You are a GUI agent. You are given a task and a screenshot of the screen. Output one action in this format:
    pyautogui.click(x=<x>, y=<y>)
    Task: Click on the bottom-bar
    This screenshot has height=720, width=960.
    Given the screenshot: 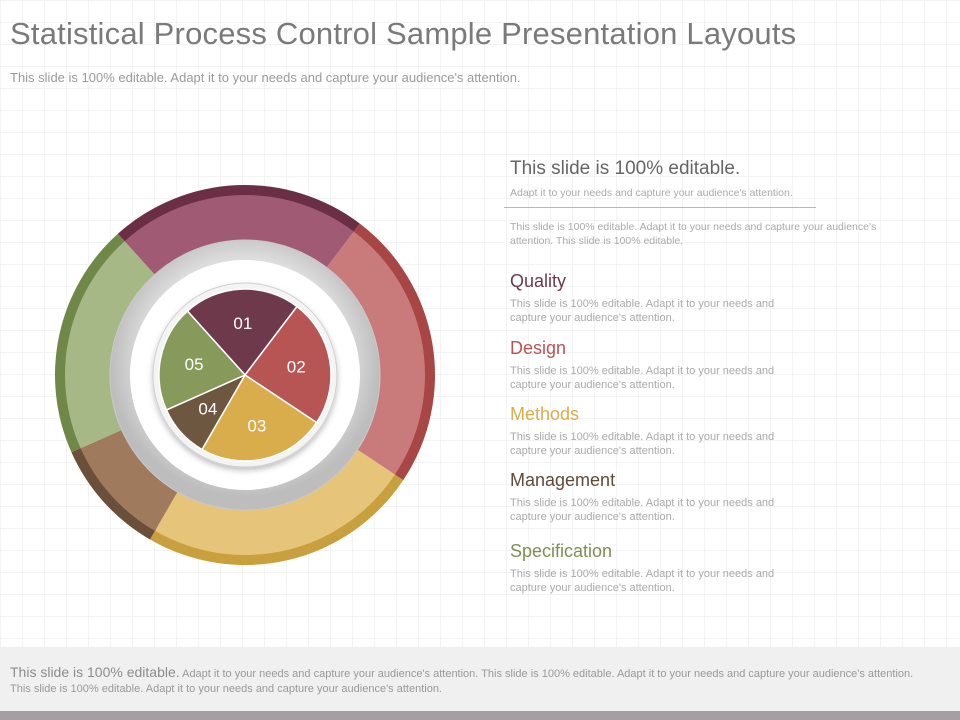 What is the action you would take?
    pyautogui.click(x=480, y=715)
    